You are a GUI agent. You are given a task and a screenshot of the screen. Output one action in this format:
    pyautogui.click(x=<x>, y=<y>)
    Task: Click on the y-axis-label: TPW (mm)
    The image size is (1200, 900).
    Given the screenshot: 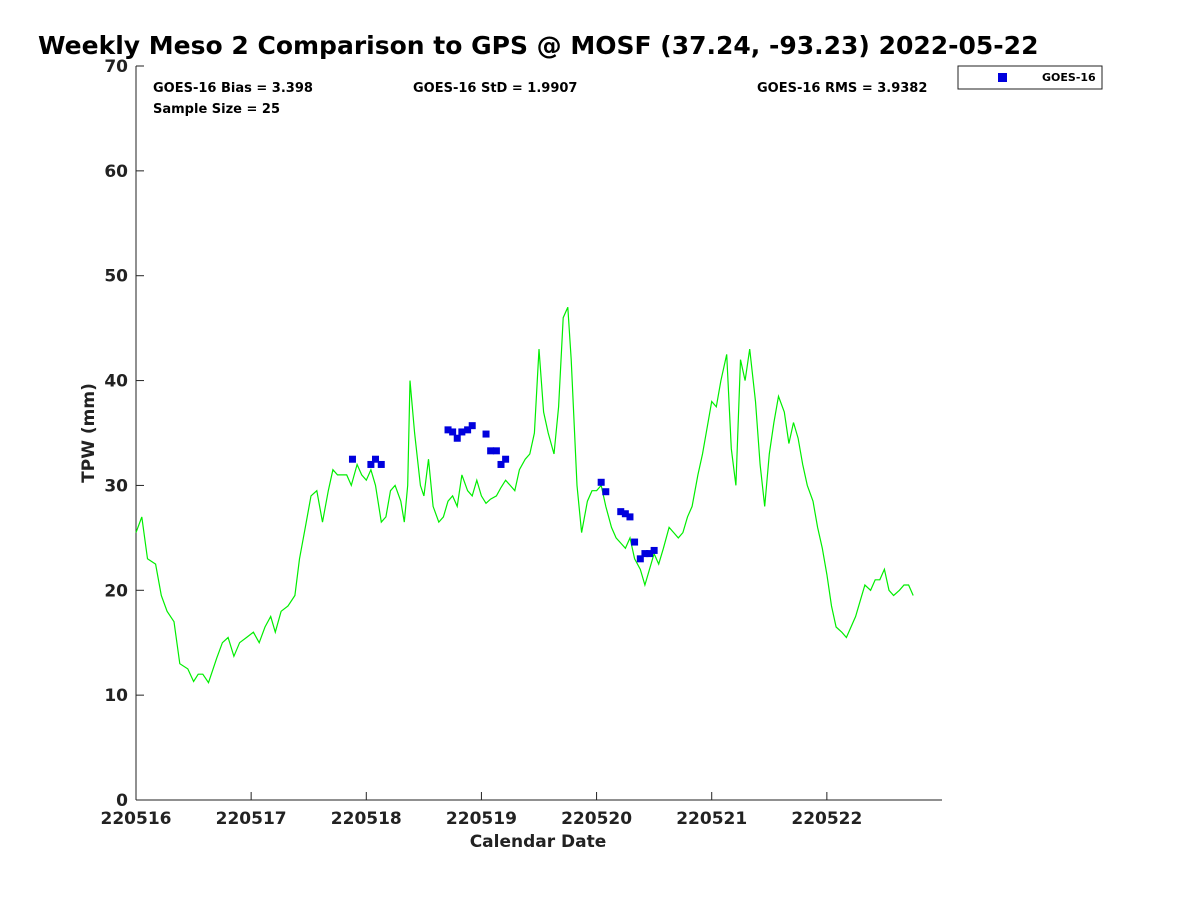 What is the action you would take?
    pyautogui.click(x=89, y=433)
    